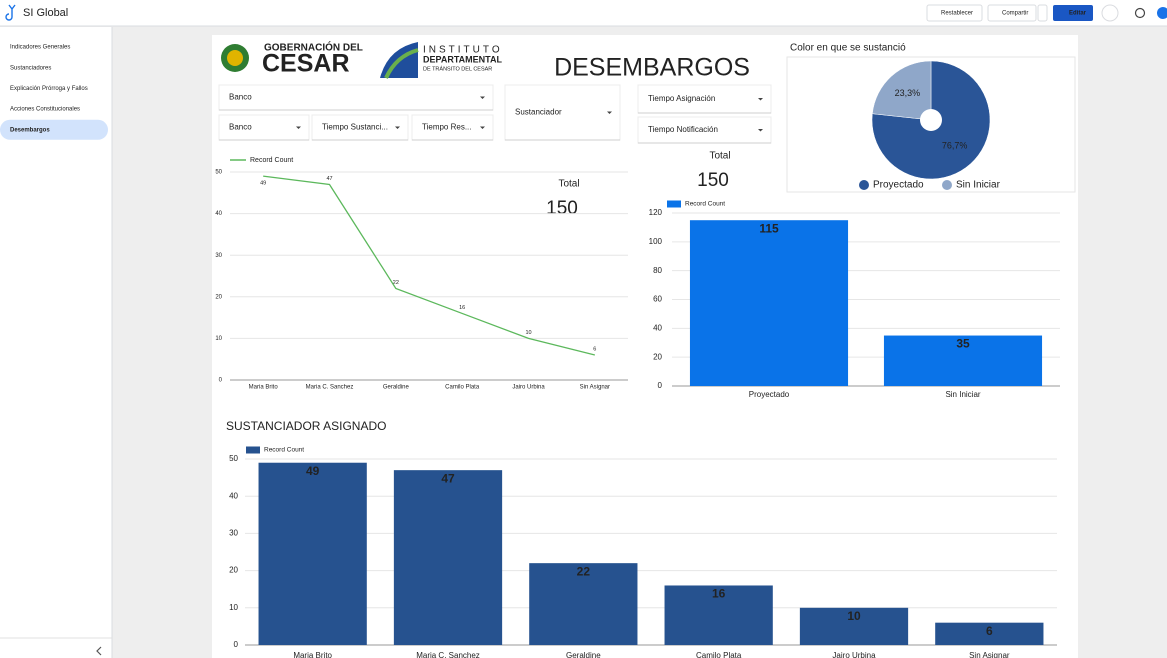 The width and height of the screenshot is (1167, 658). What do you see at coordinates (769, 228) in the screenshot?
I see `bar-value-label: 115` at bounding box center [769, 228].